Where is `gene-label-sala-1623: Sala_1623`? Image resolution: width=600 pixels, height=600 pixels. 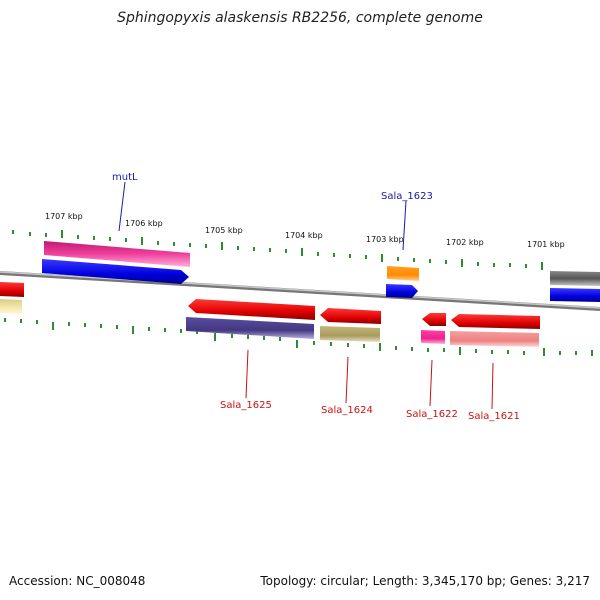 gene-label-sala-1623: Sala_1623 is located at coordinates (407, 196).